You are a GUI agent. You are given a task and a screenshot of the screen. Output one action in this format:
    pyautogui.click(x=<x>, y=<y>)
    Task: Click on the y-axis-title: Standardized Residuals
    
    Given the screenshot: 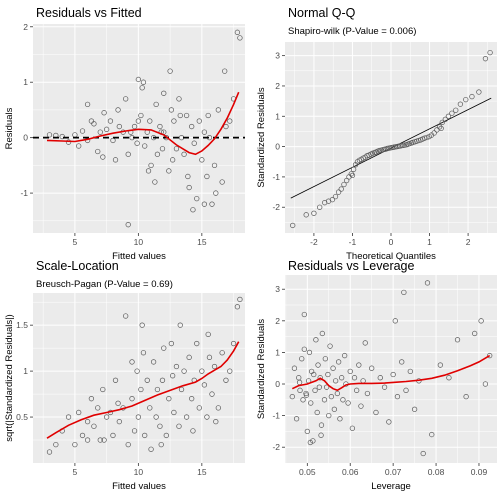 What is the action you would take?
    pyautogui.click(x=261, y=137)
    